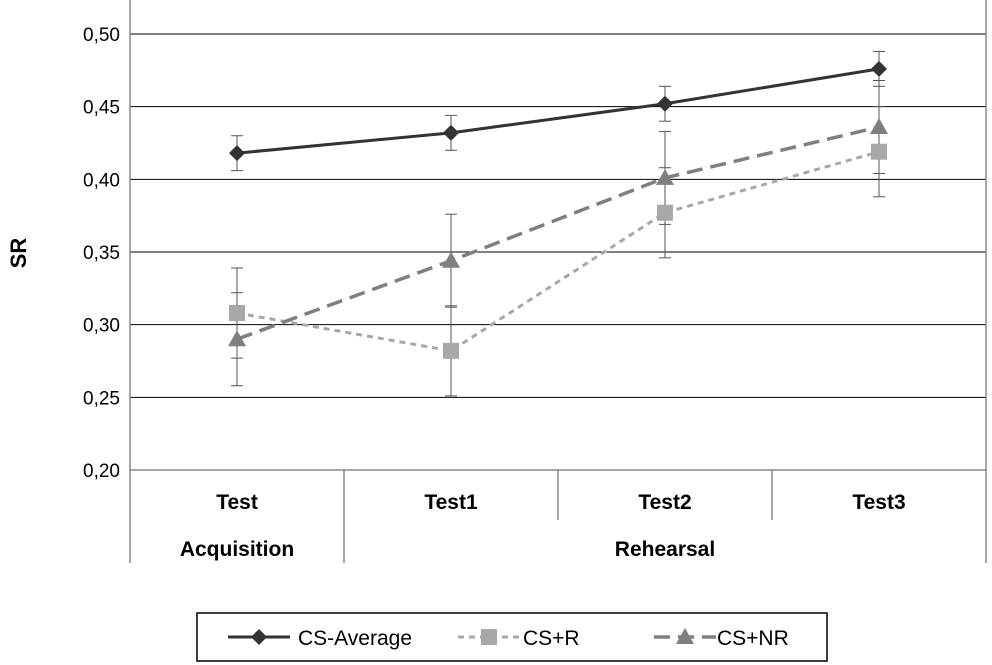  I want to click on category-label: Test3, so click(878, 502).